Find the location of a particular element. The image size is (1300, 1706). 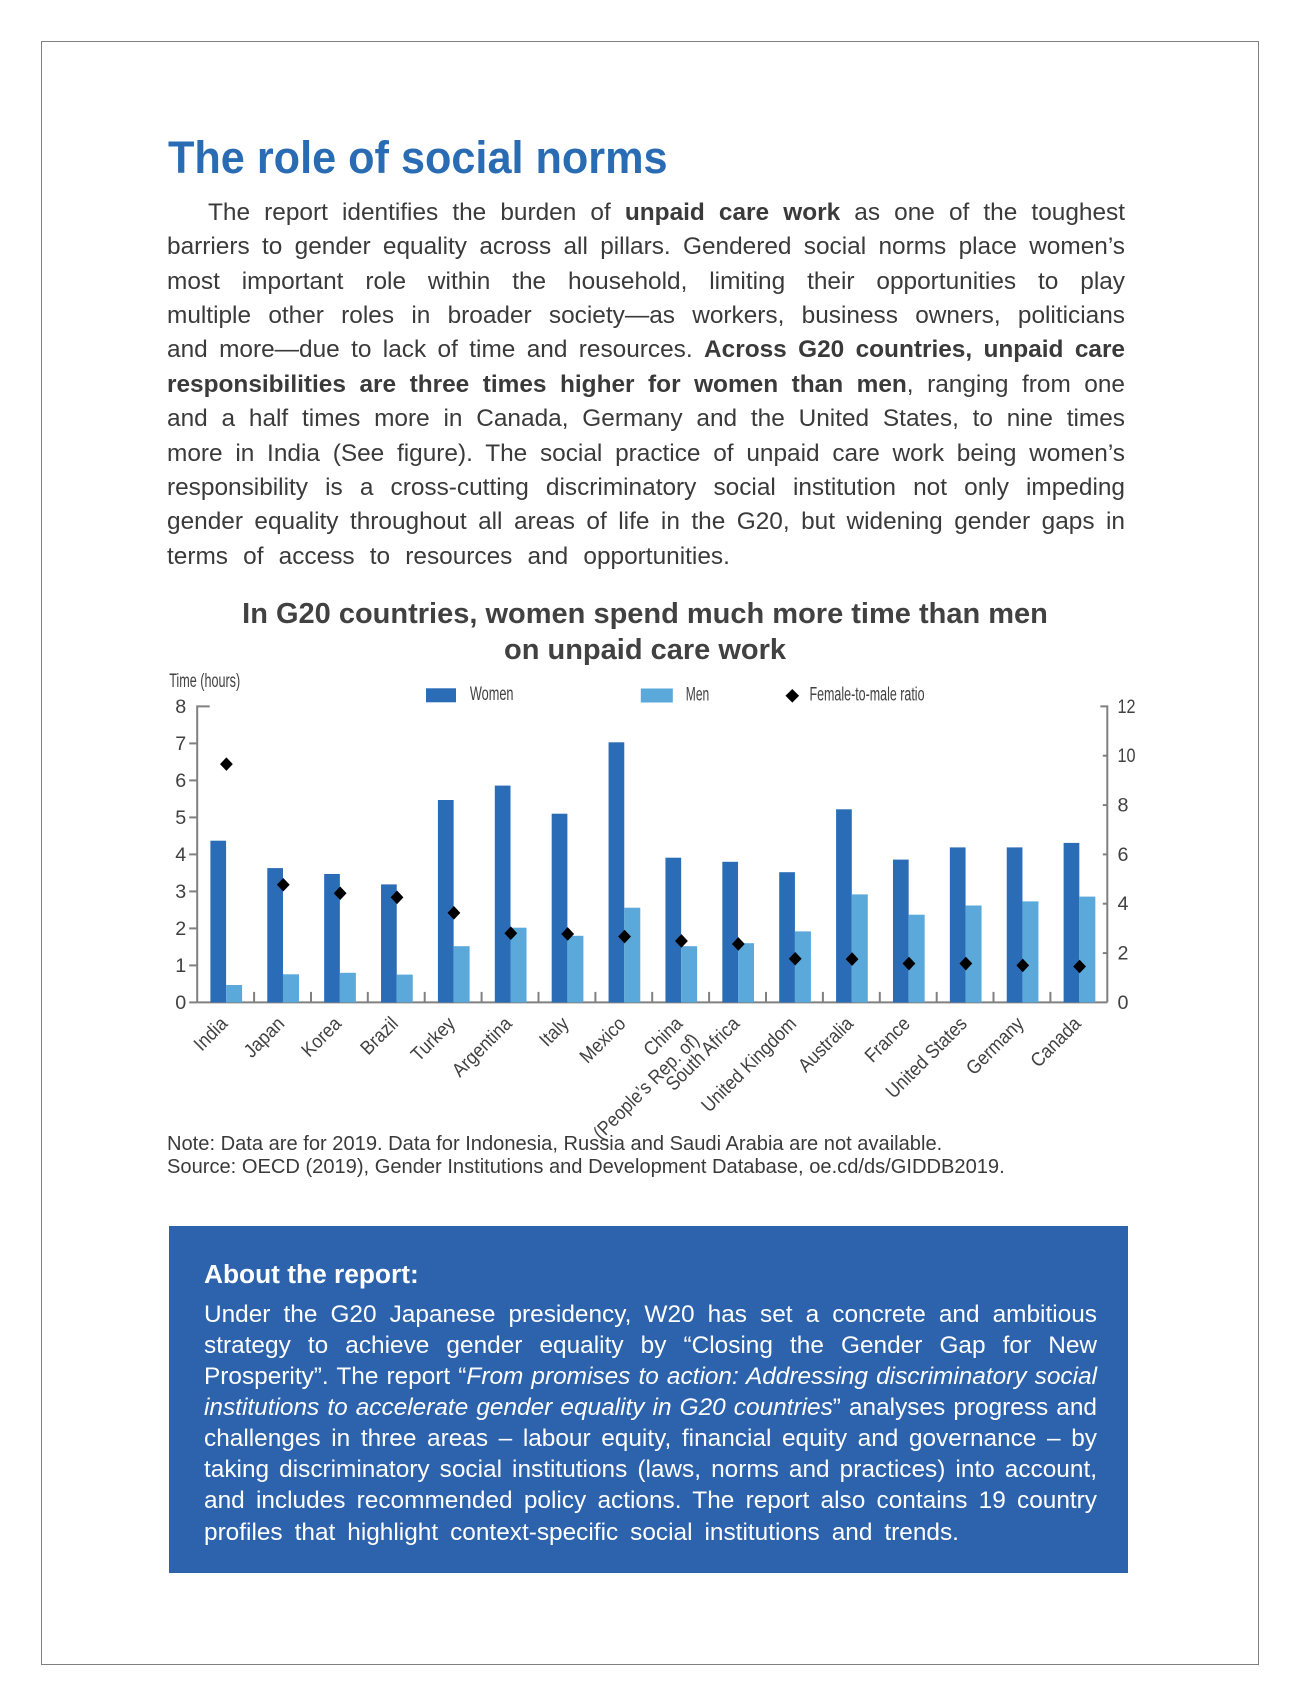

svg-text: Turkey is located at coordinates (433, 1039).